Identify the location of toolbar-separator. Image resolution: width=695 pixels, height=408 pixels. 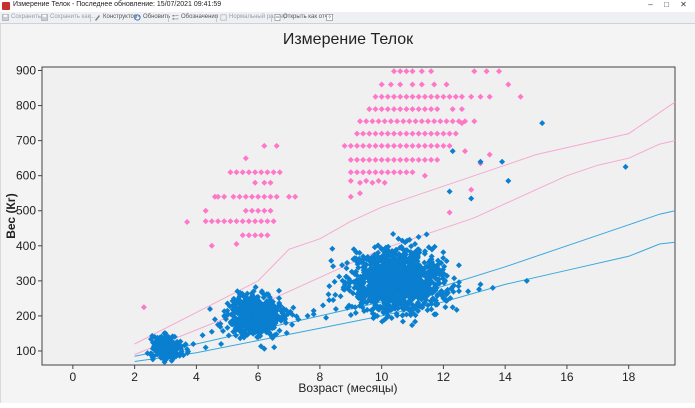
(90, 18).